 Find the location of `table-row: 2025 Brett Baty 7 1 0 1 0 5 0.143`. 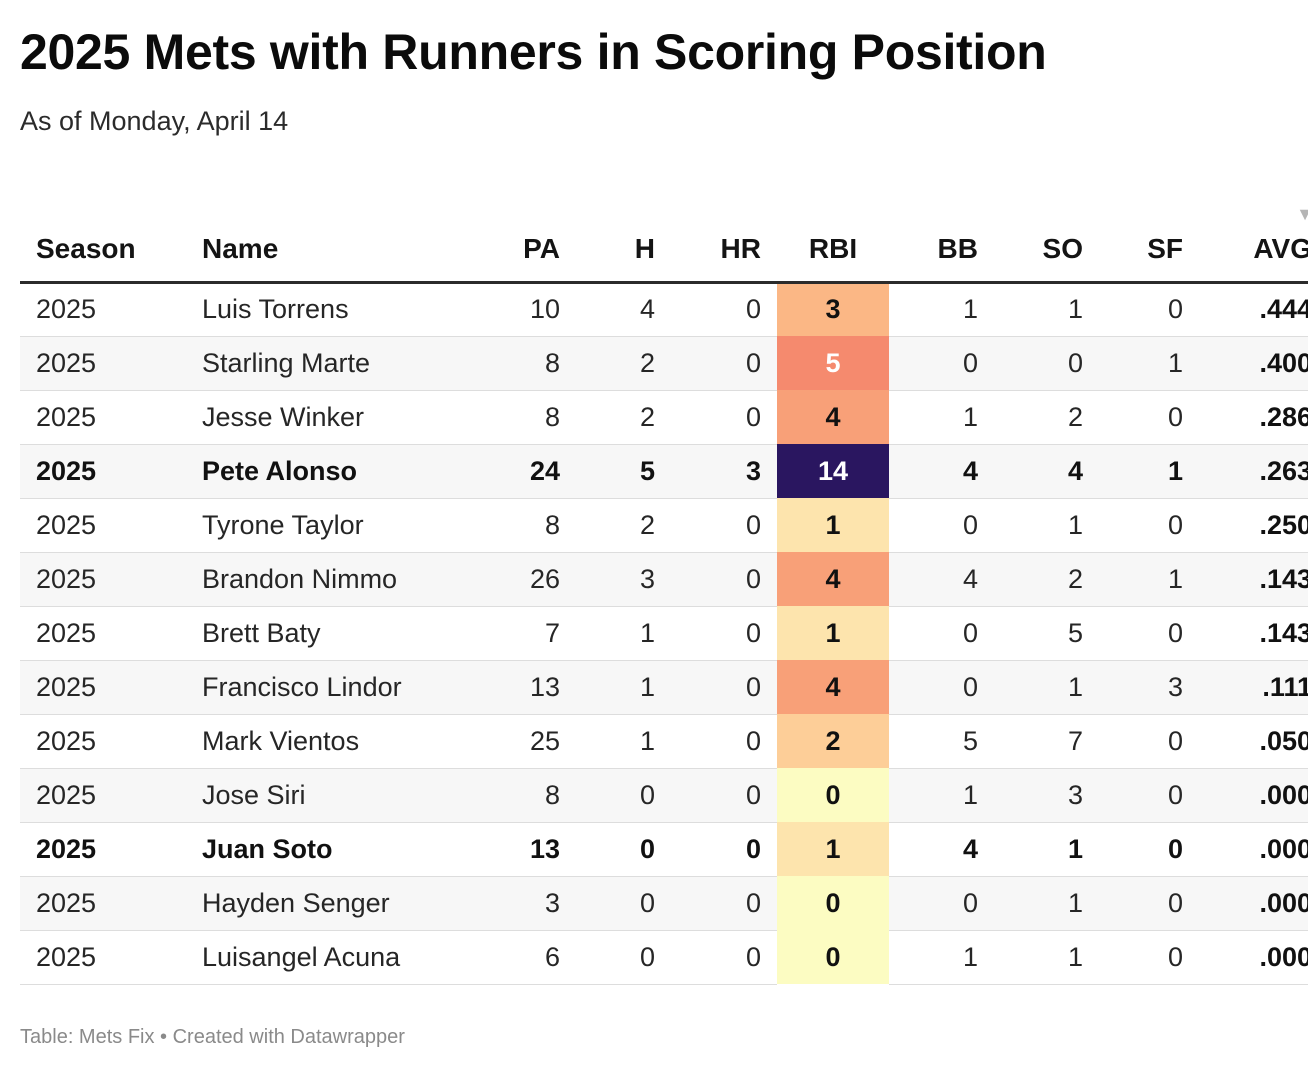

table-row: 2025 Brett Baty 7 1 0 1 0 5 0.143 is located at coordinates (664, 633).